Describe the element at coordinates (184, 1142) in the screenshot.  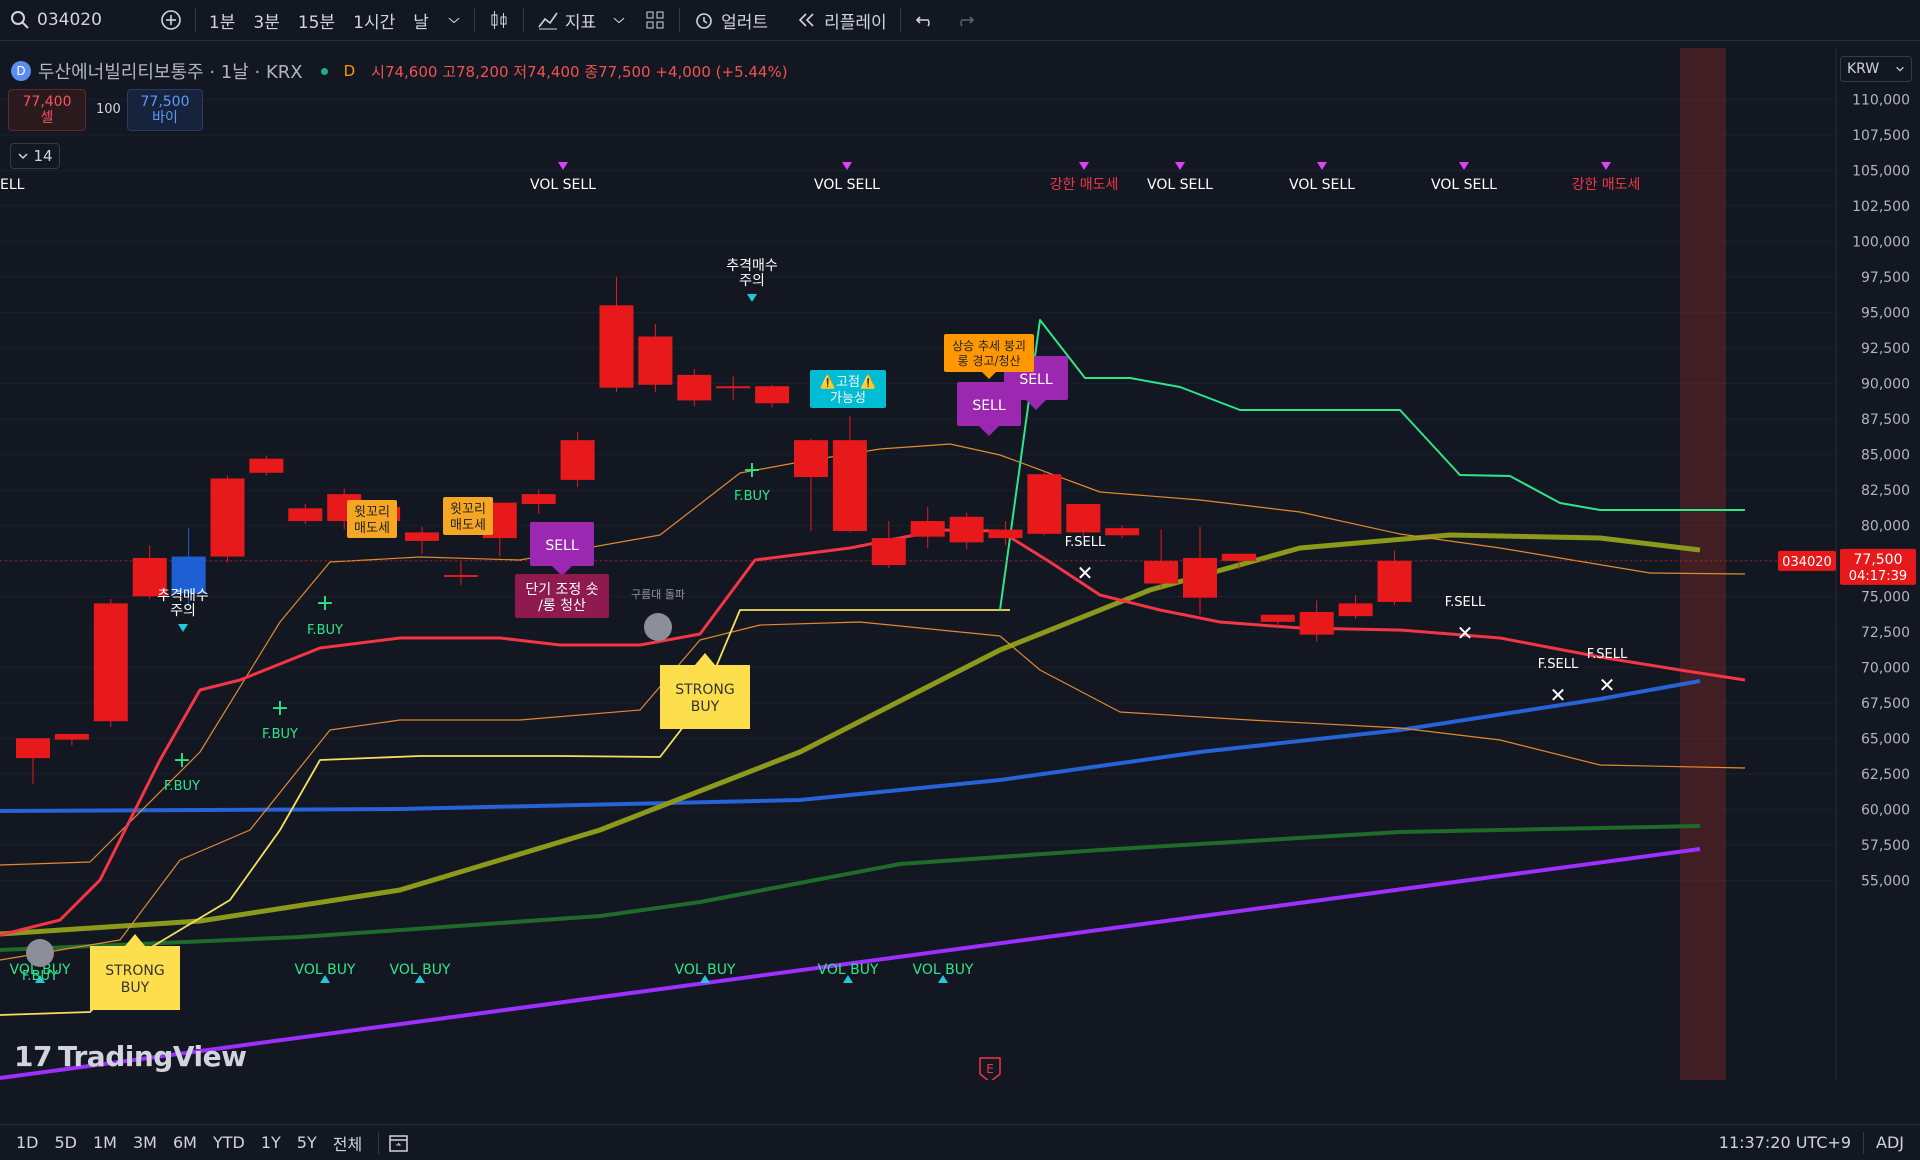
I see `range-6m: 6M` at that location.